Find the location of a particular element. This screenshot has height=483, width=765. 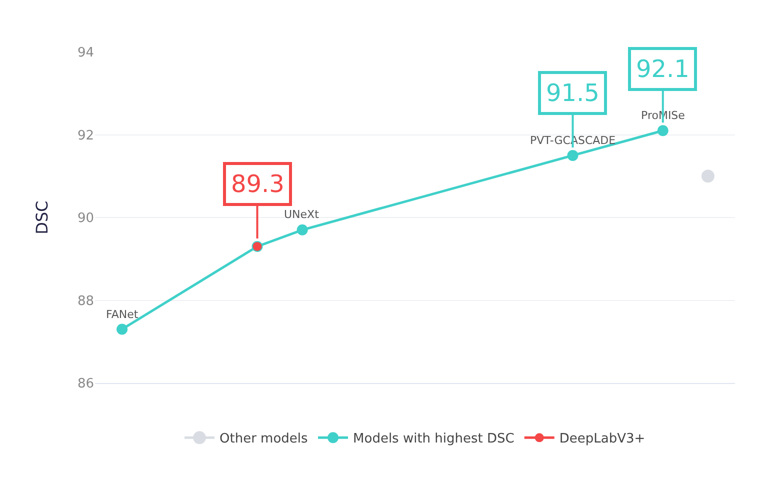

data-label: 92.1 is located at coordinates (663, 69).